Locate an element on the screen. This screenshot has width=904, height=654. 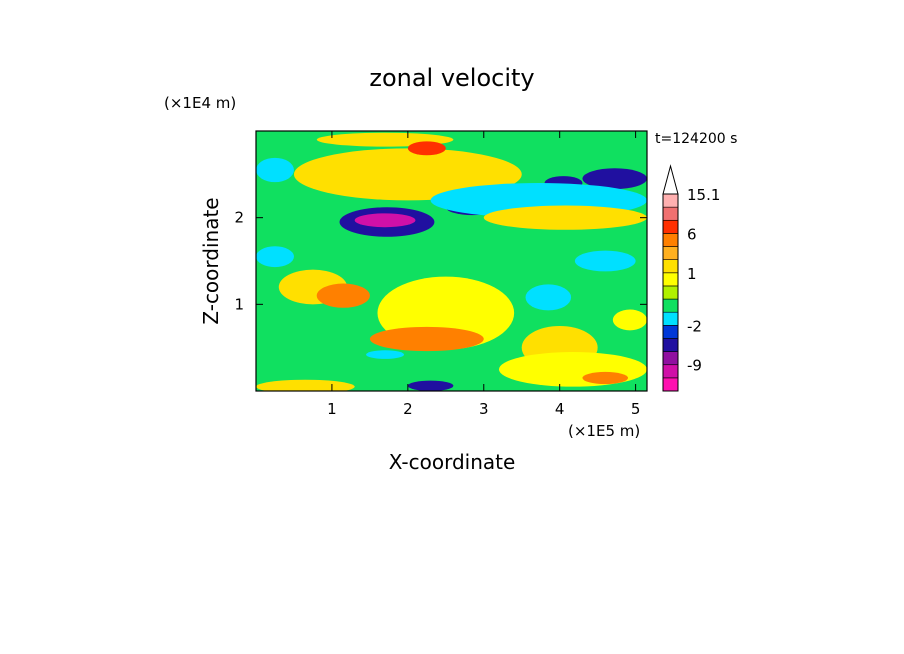
colorbar-label: -9 is located at coordinates (694, 366).